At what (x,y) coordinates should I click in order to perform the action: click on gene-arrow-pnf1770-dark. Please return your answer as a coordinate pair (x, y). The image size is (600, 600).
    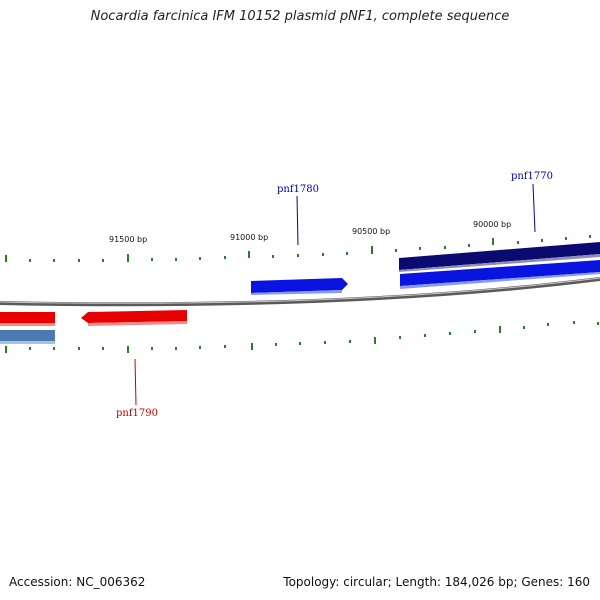
    Looking at the image, I should click on (499, 256).